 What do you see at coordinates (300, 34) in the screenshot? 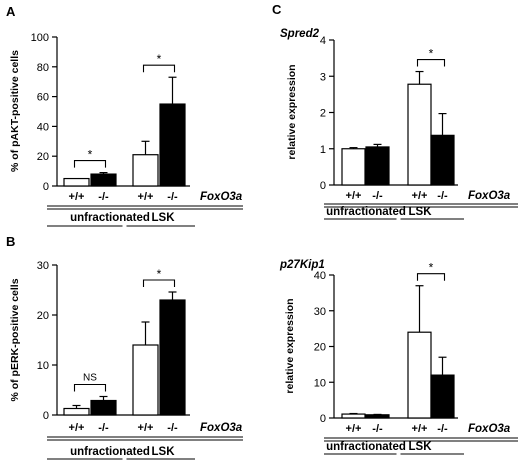
I see `chart-title: Spred2` at bounding box center [300, 34].